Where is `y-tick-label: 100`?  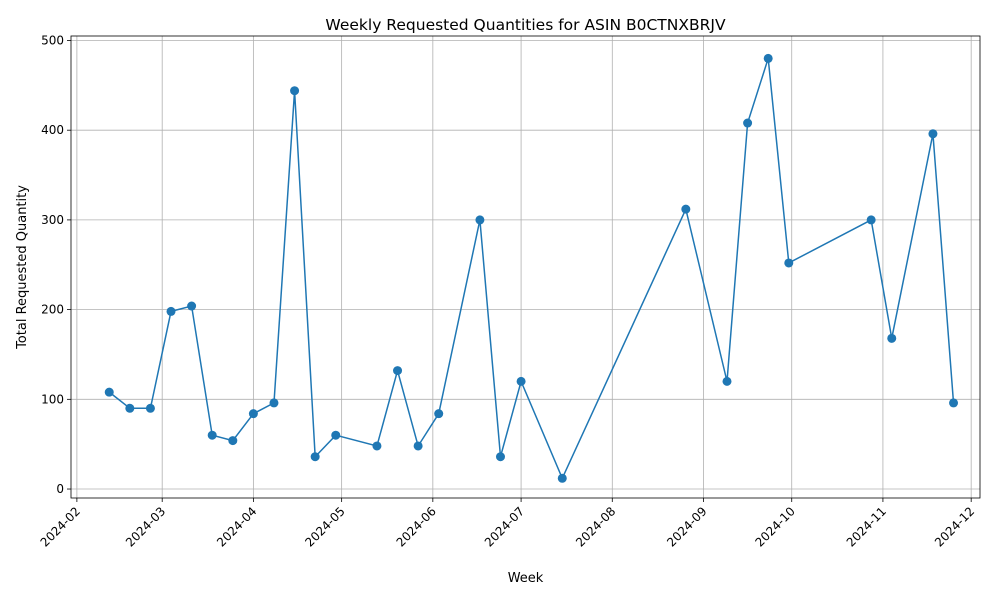 y-tick-label: 100 is located at coordinates (52, 399).